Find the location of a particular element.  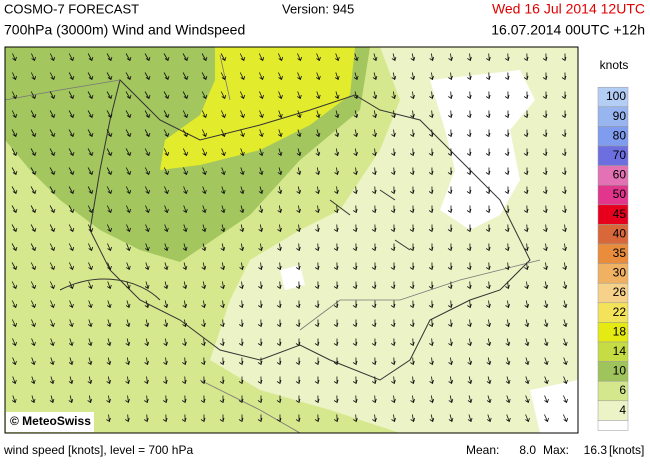

max-label: Max: is located at coordinates (556, 450).